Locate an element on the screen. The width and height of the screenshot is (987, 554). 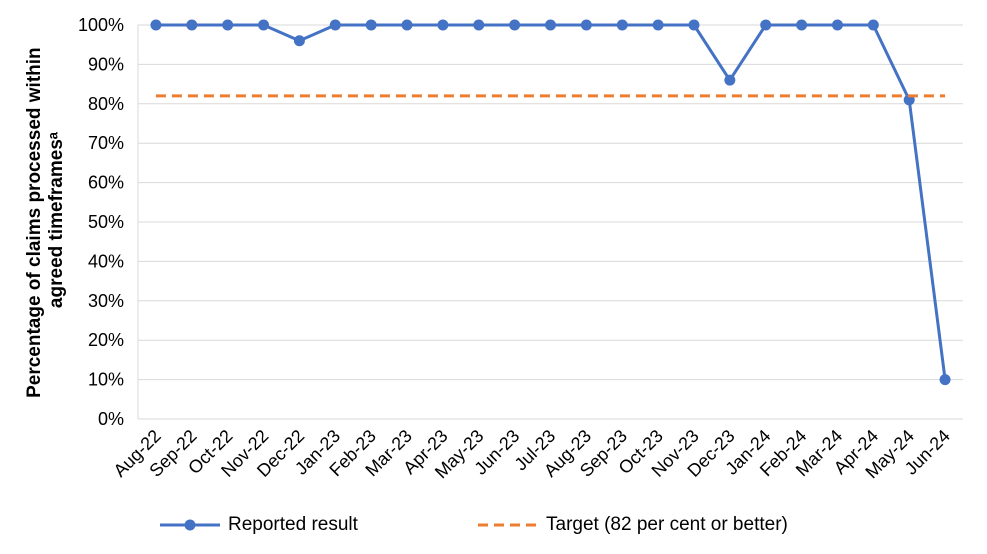
y-axis-ticks: 0% 10% 20% 30% 40% 50% 60% 70% 80% 90% 100% is located at coordinates (101, 222).